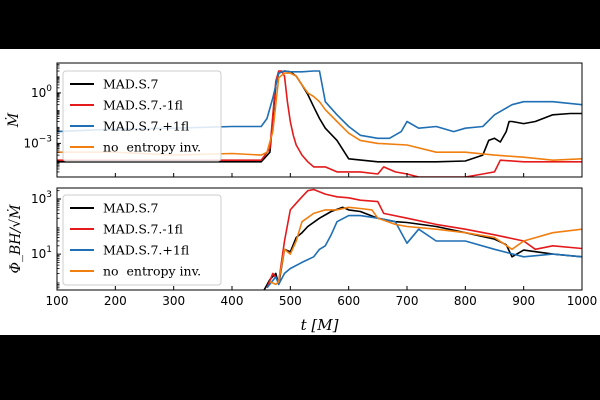 This screenshot has width=600, height=400. Describe the element at coordinates (582, 301) in the screenshot. I see `x-tick-label: 1000` at that location.